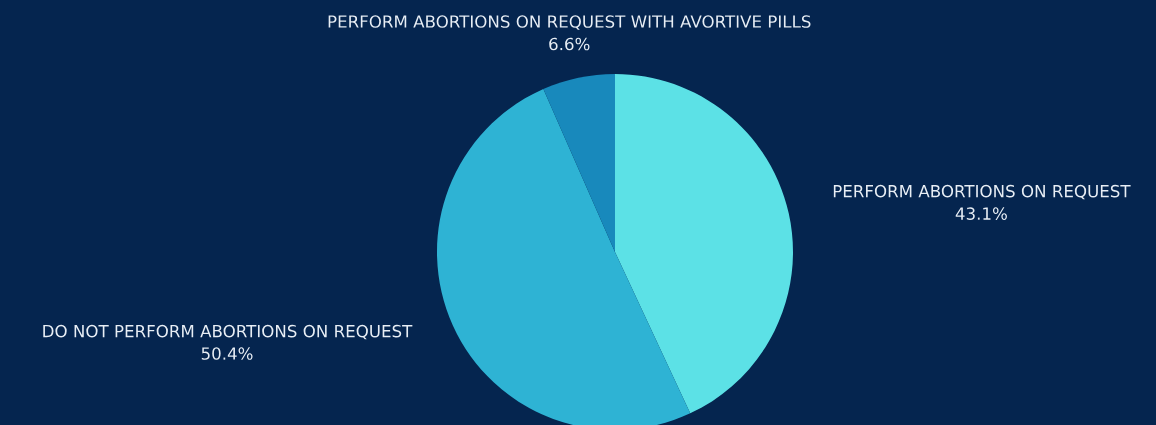 The image size is (1156, 425). I want to click on slice-label: PERFORM ABORTIONS ON REQUEST WITH AVORTIVE PILLS, so click(569, 22).